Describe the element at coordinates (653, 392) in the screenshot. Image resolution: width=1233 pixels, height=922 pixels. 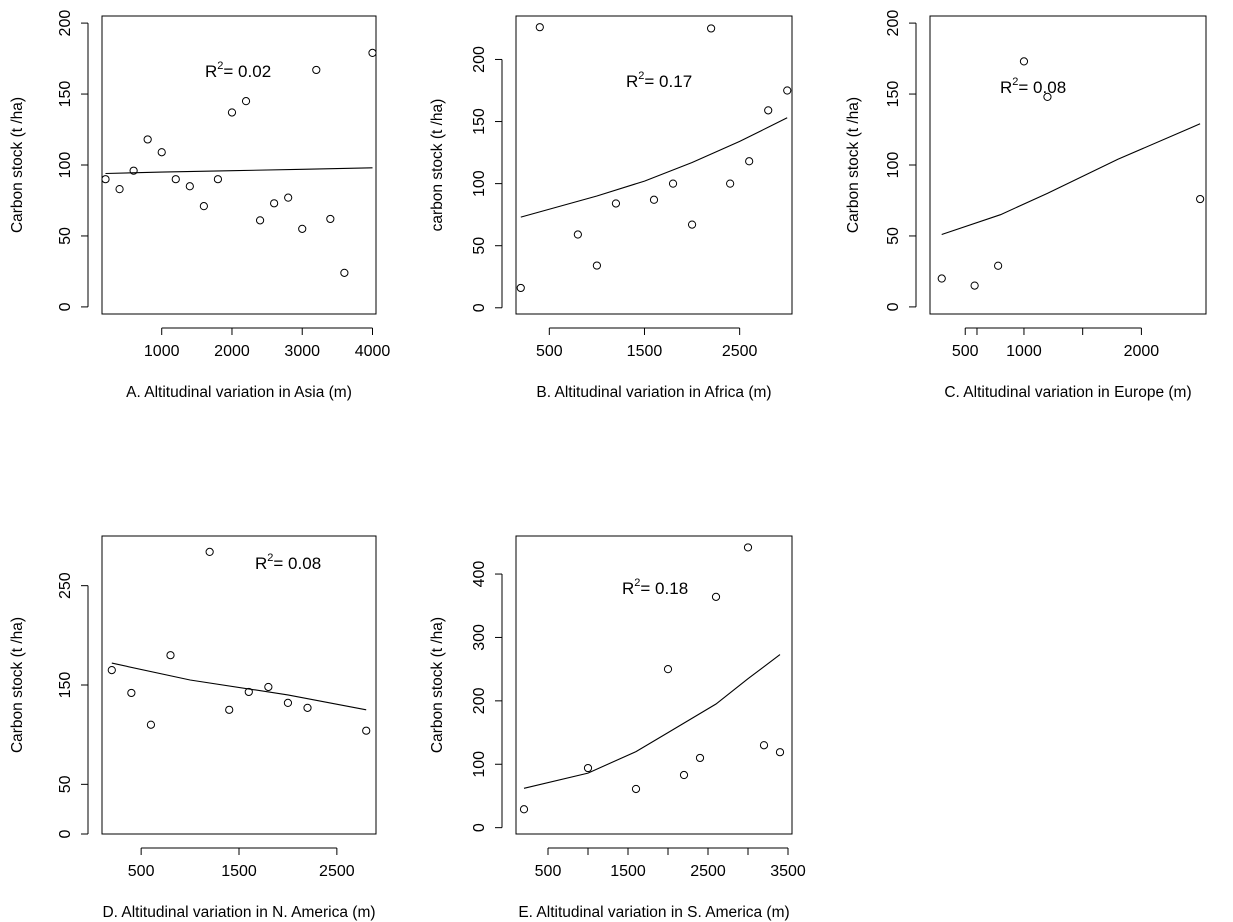
I see `x-axis-title: B. Altitudinal variation in Africa (m)` at that location.